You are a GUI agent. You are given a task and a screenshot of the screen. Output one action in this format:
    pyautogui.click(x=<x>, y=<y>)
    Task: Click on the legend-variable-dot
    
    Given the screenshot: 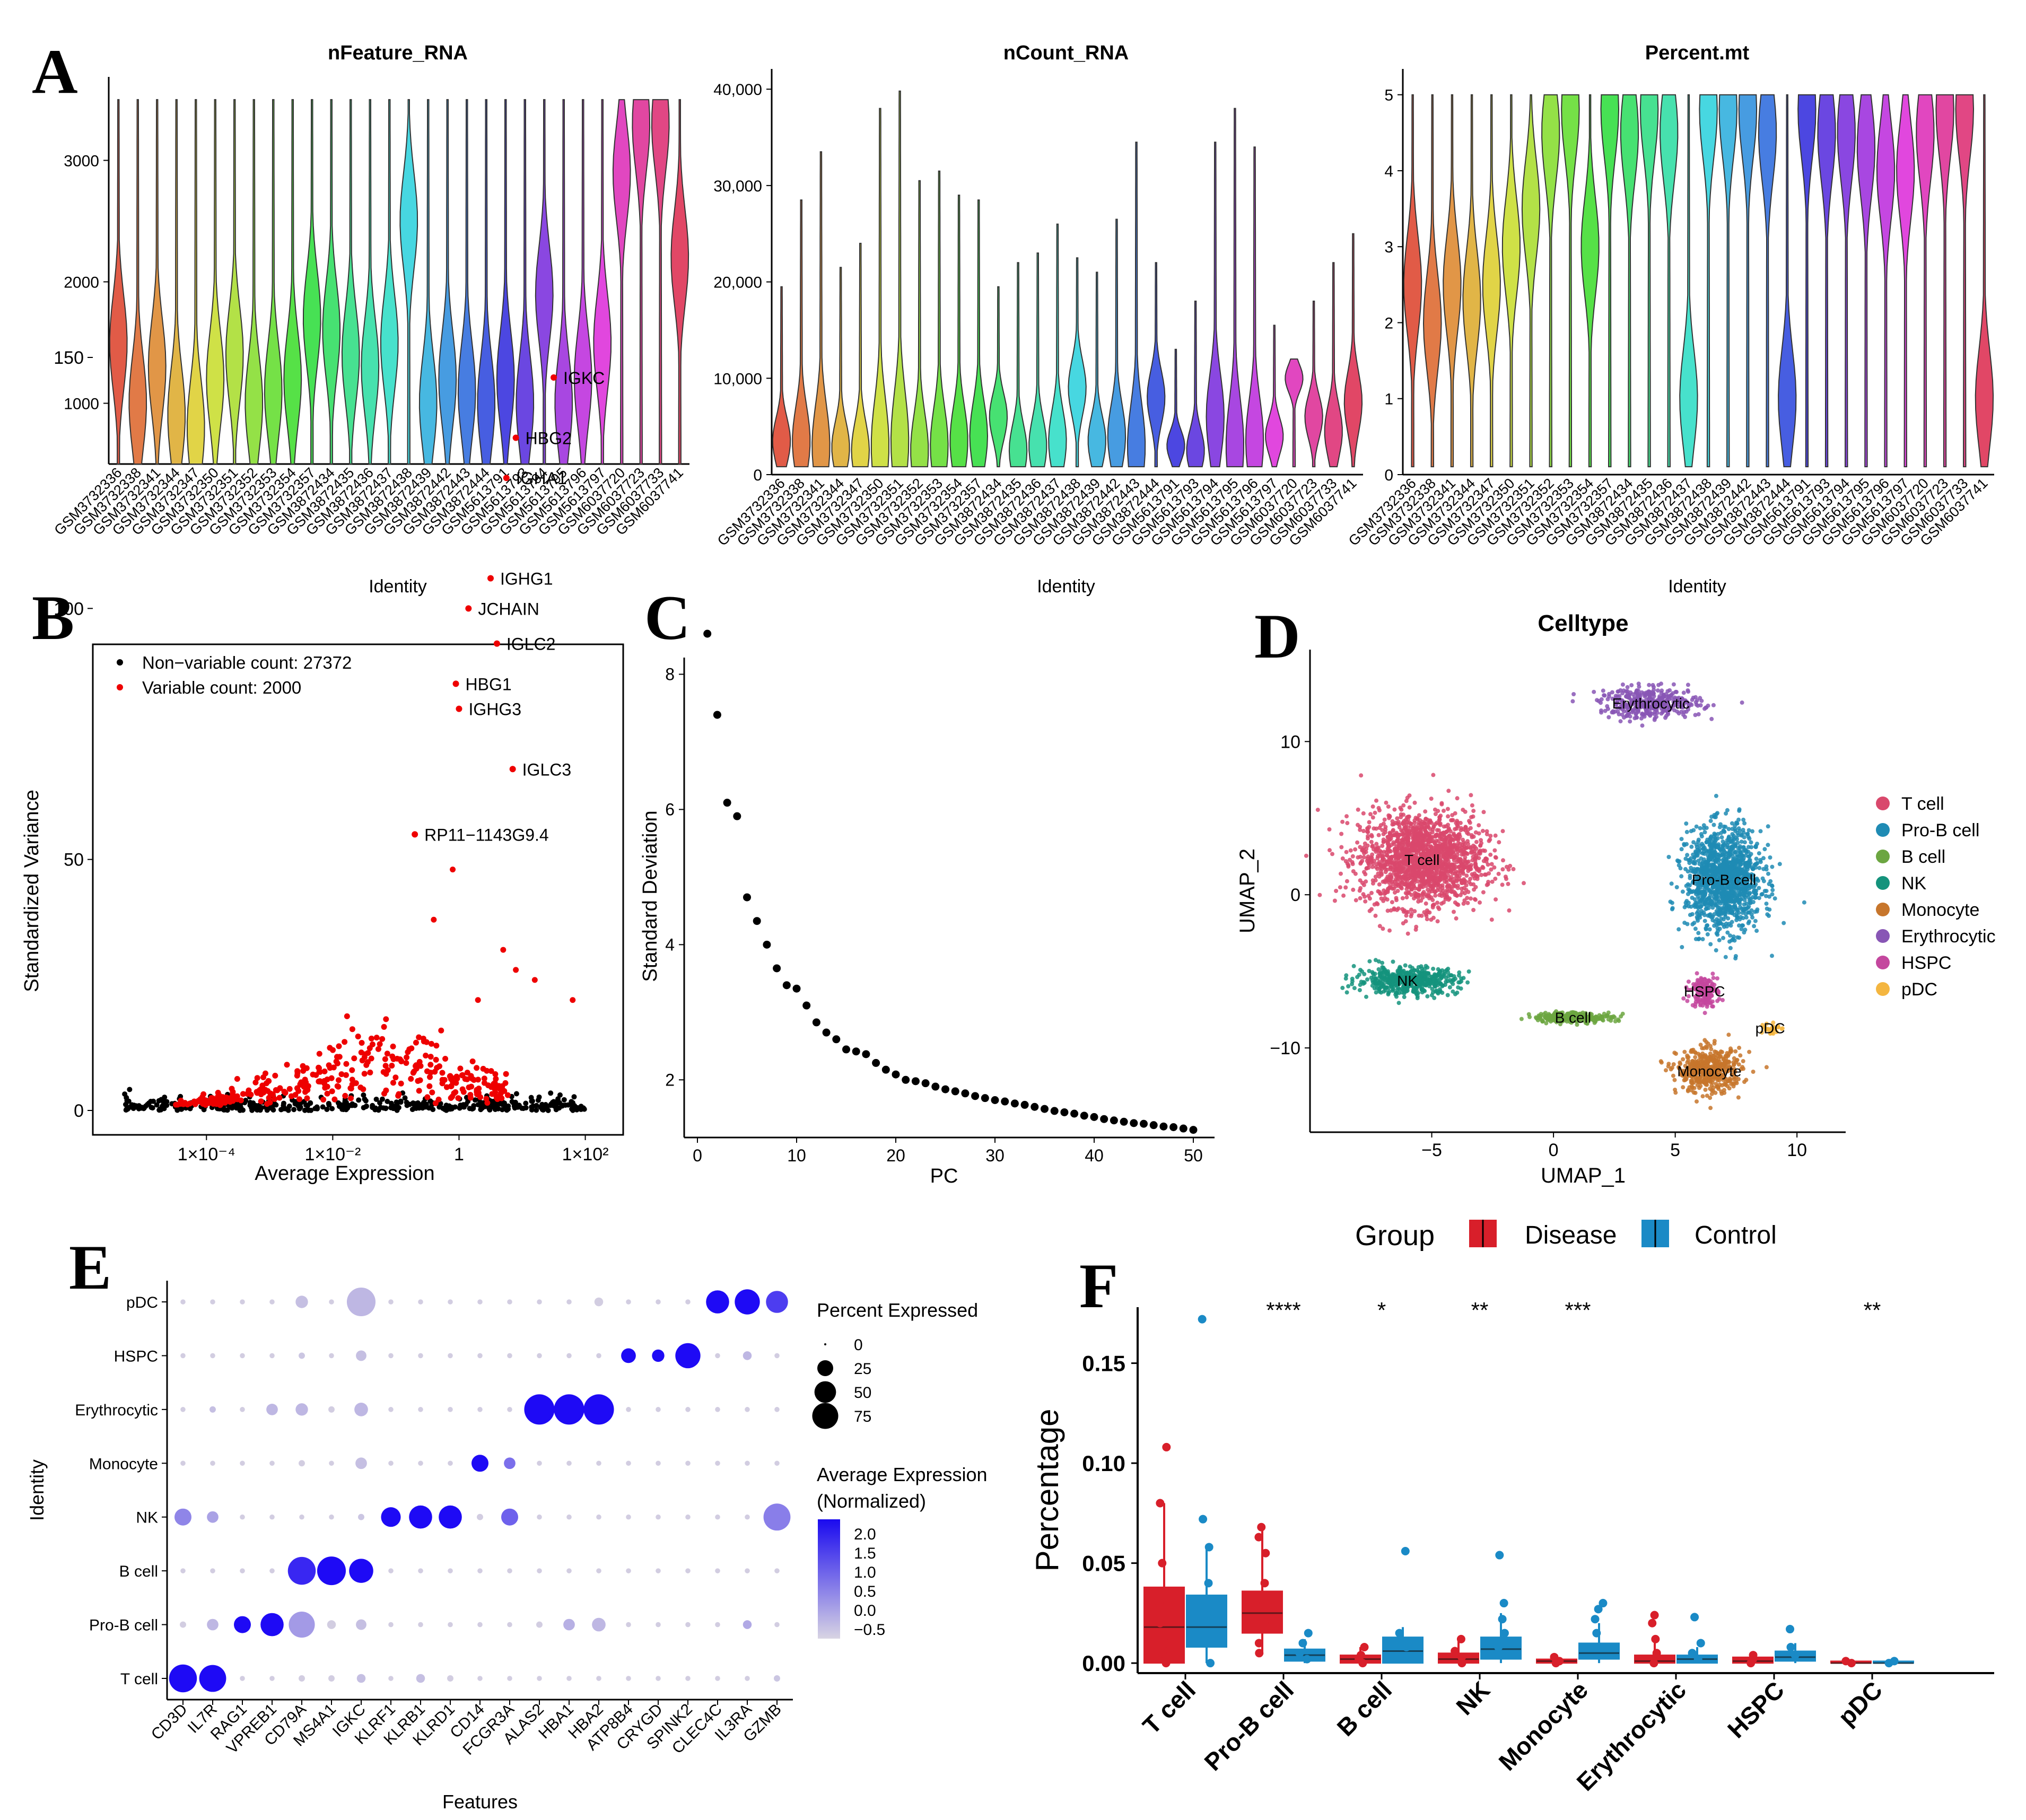 What is the action you would take?
    pyautogui.click(x=120, y=687)
    